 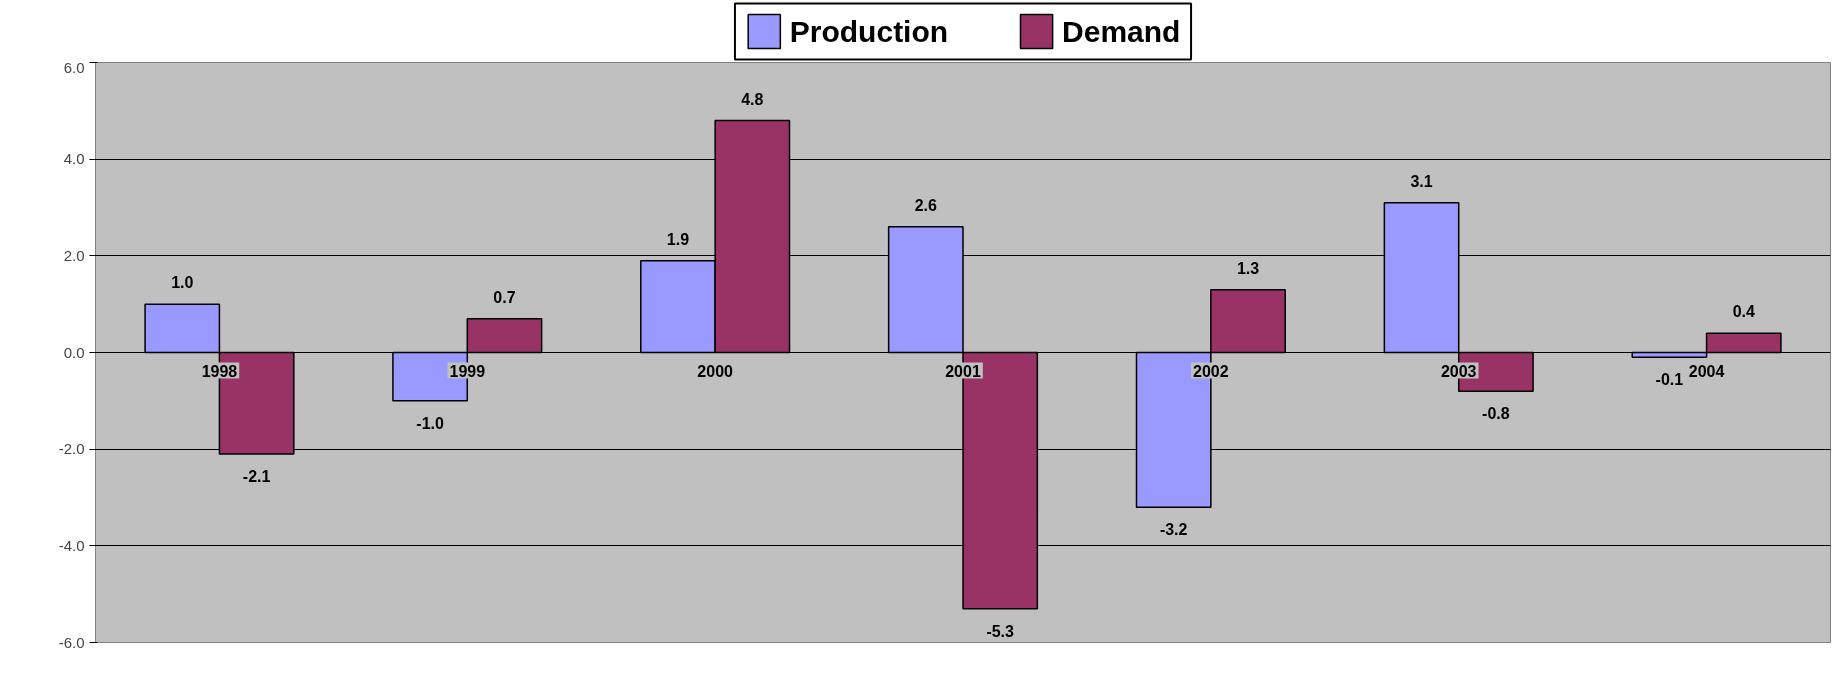 I want to click on x-tick-label: 2001, so click(x=963, y=371).